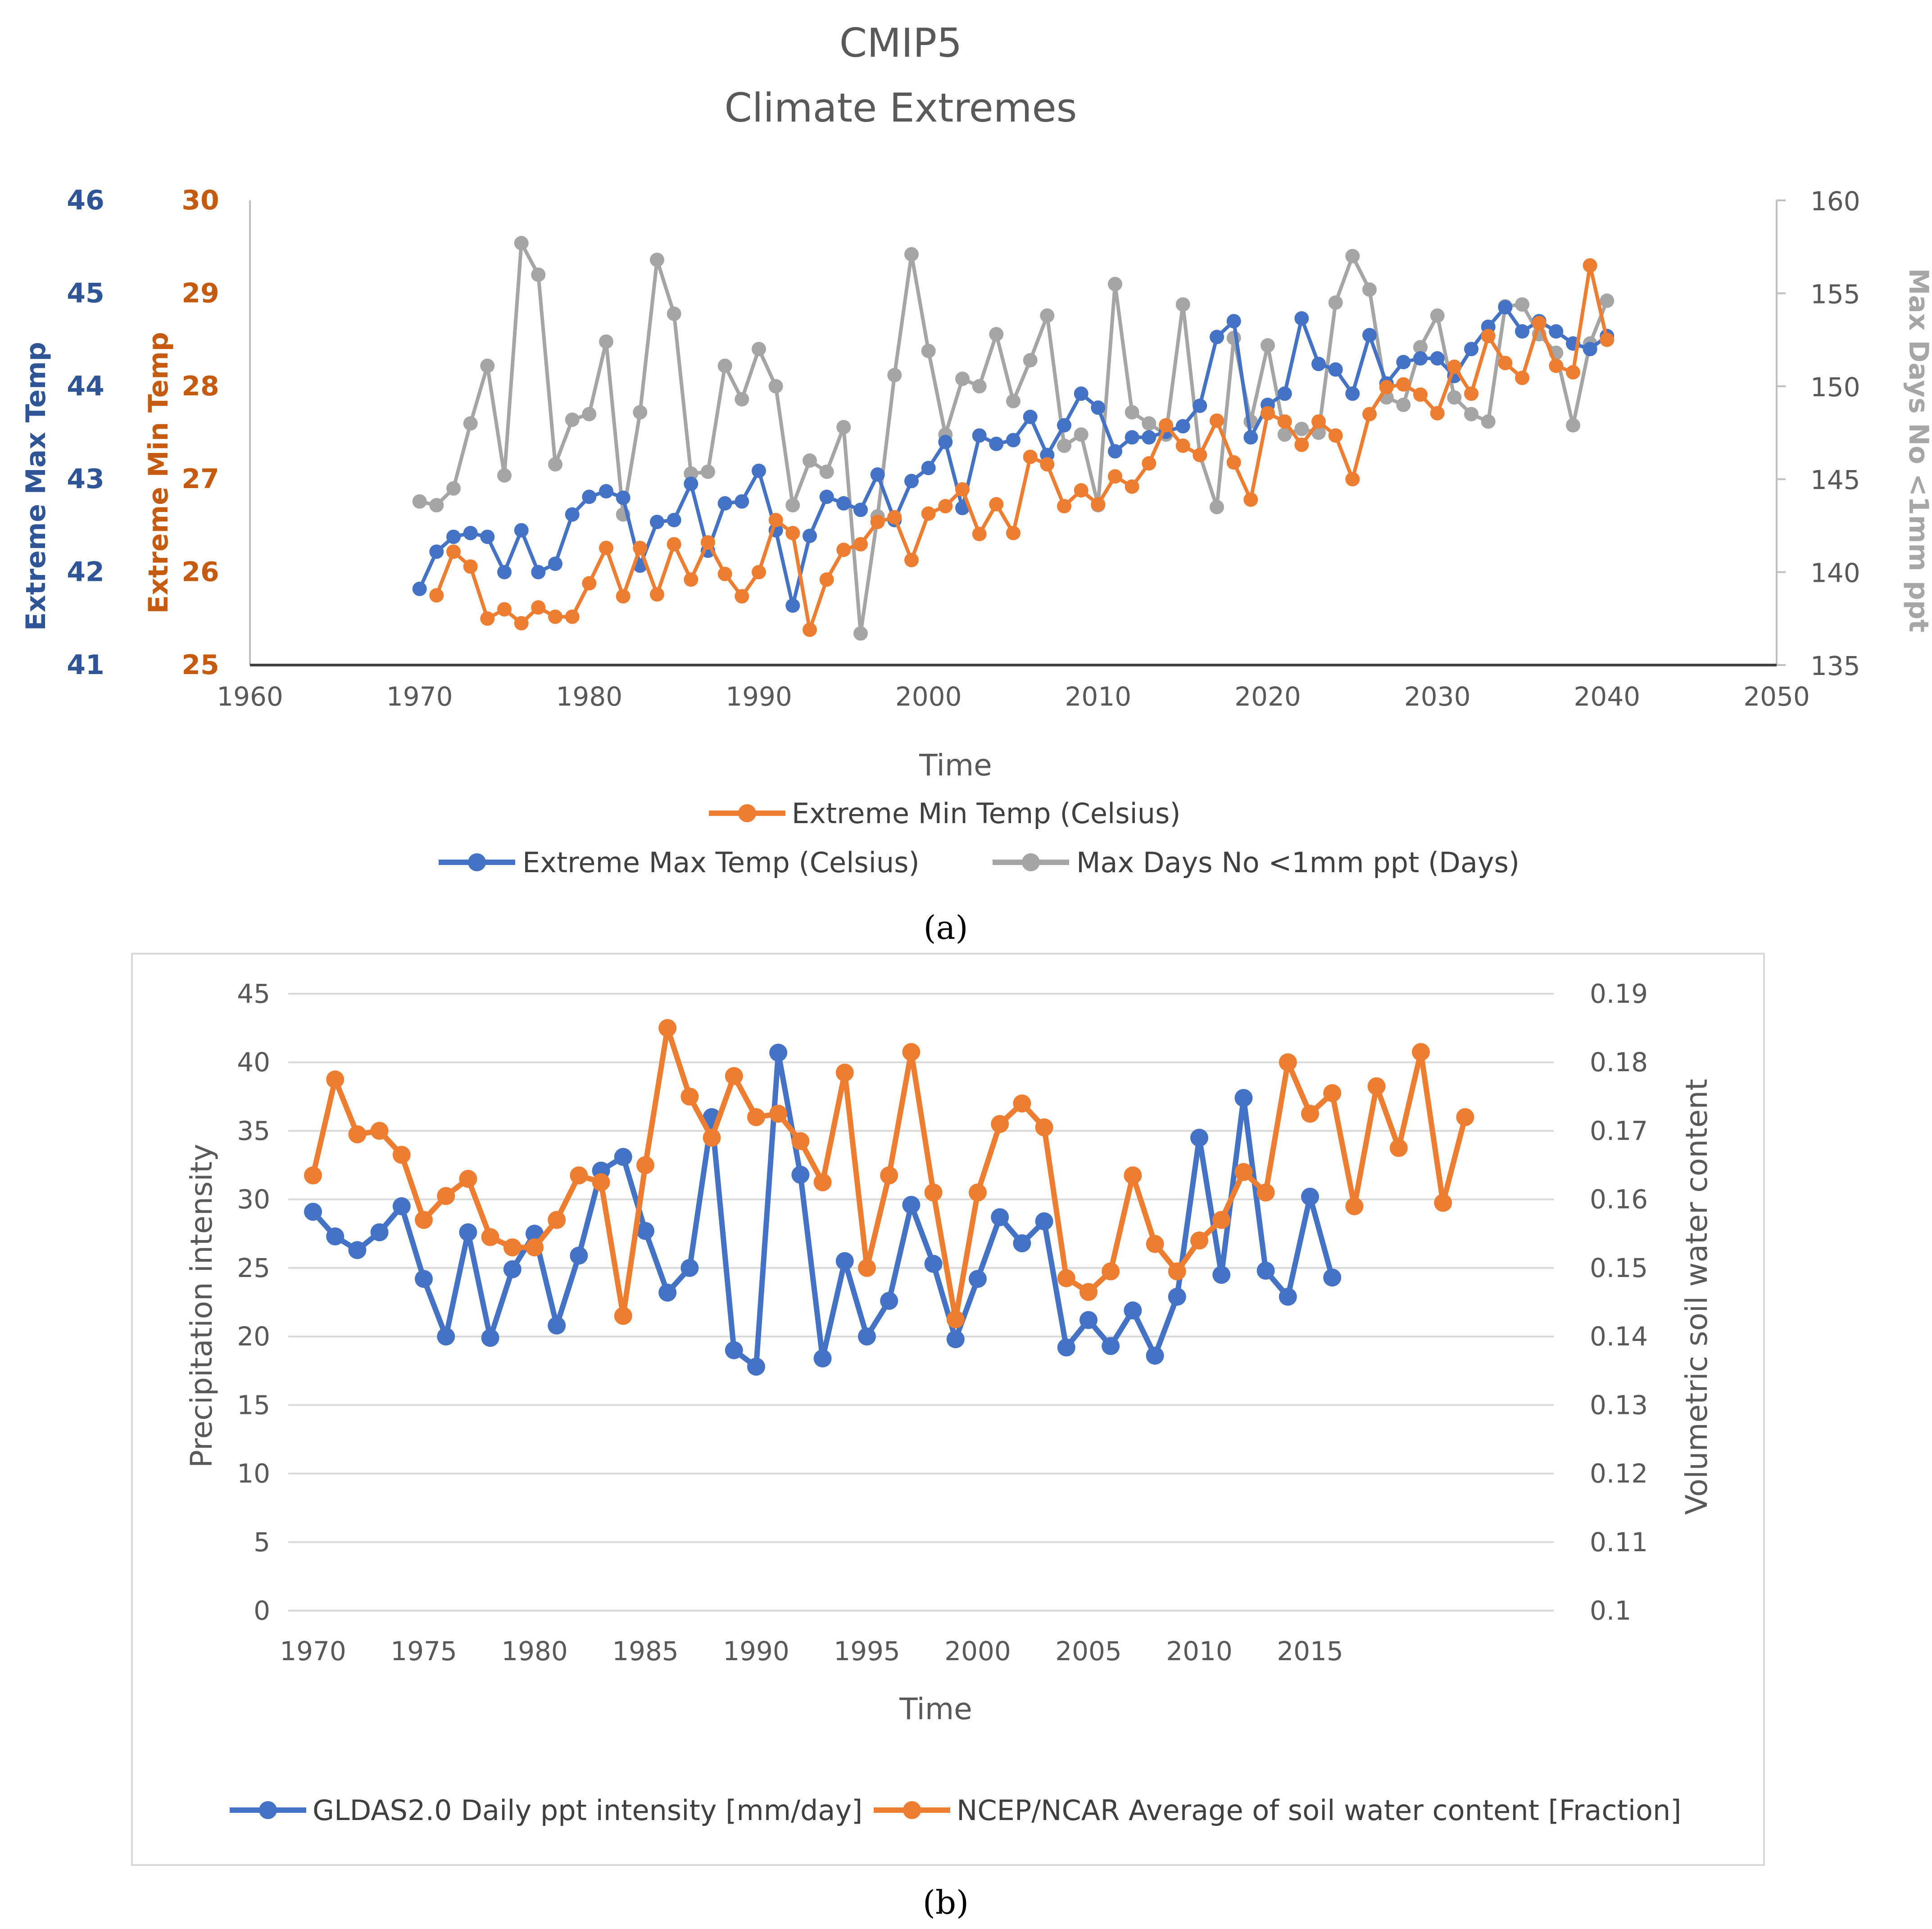 The height and width of the screenshot is (1929, 1932). Describe the element at coordinates (588, 1810) in the screenshot. I see `legend-label-gldas: GLDAS2.0 Daily ppt intensity [mm/day]` at that location.